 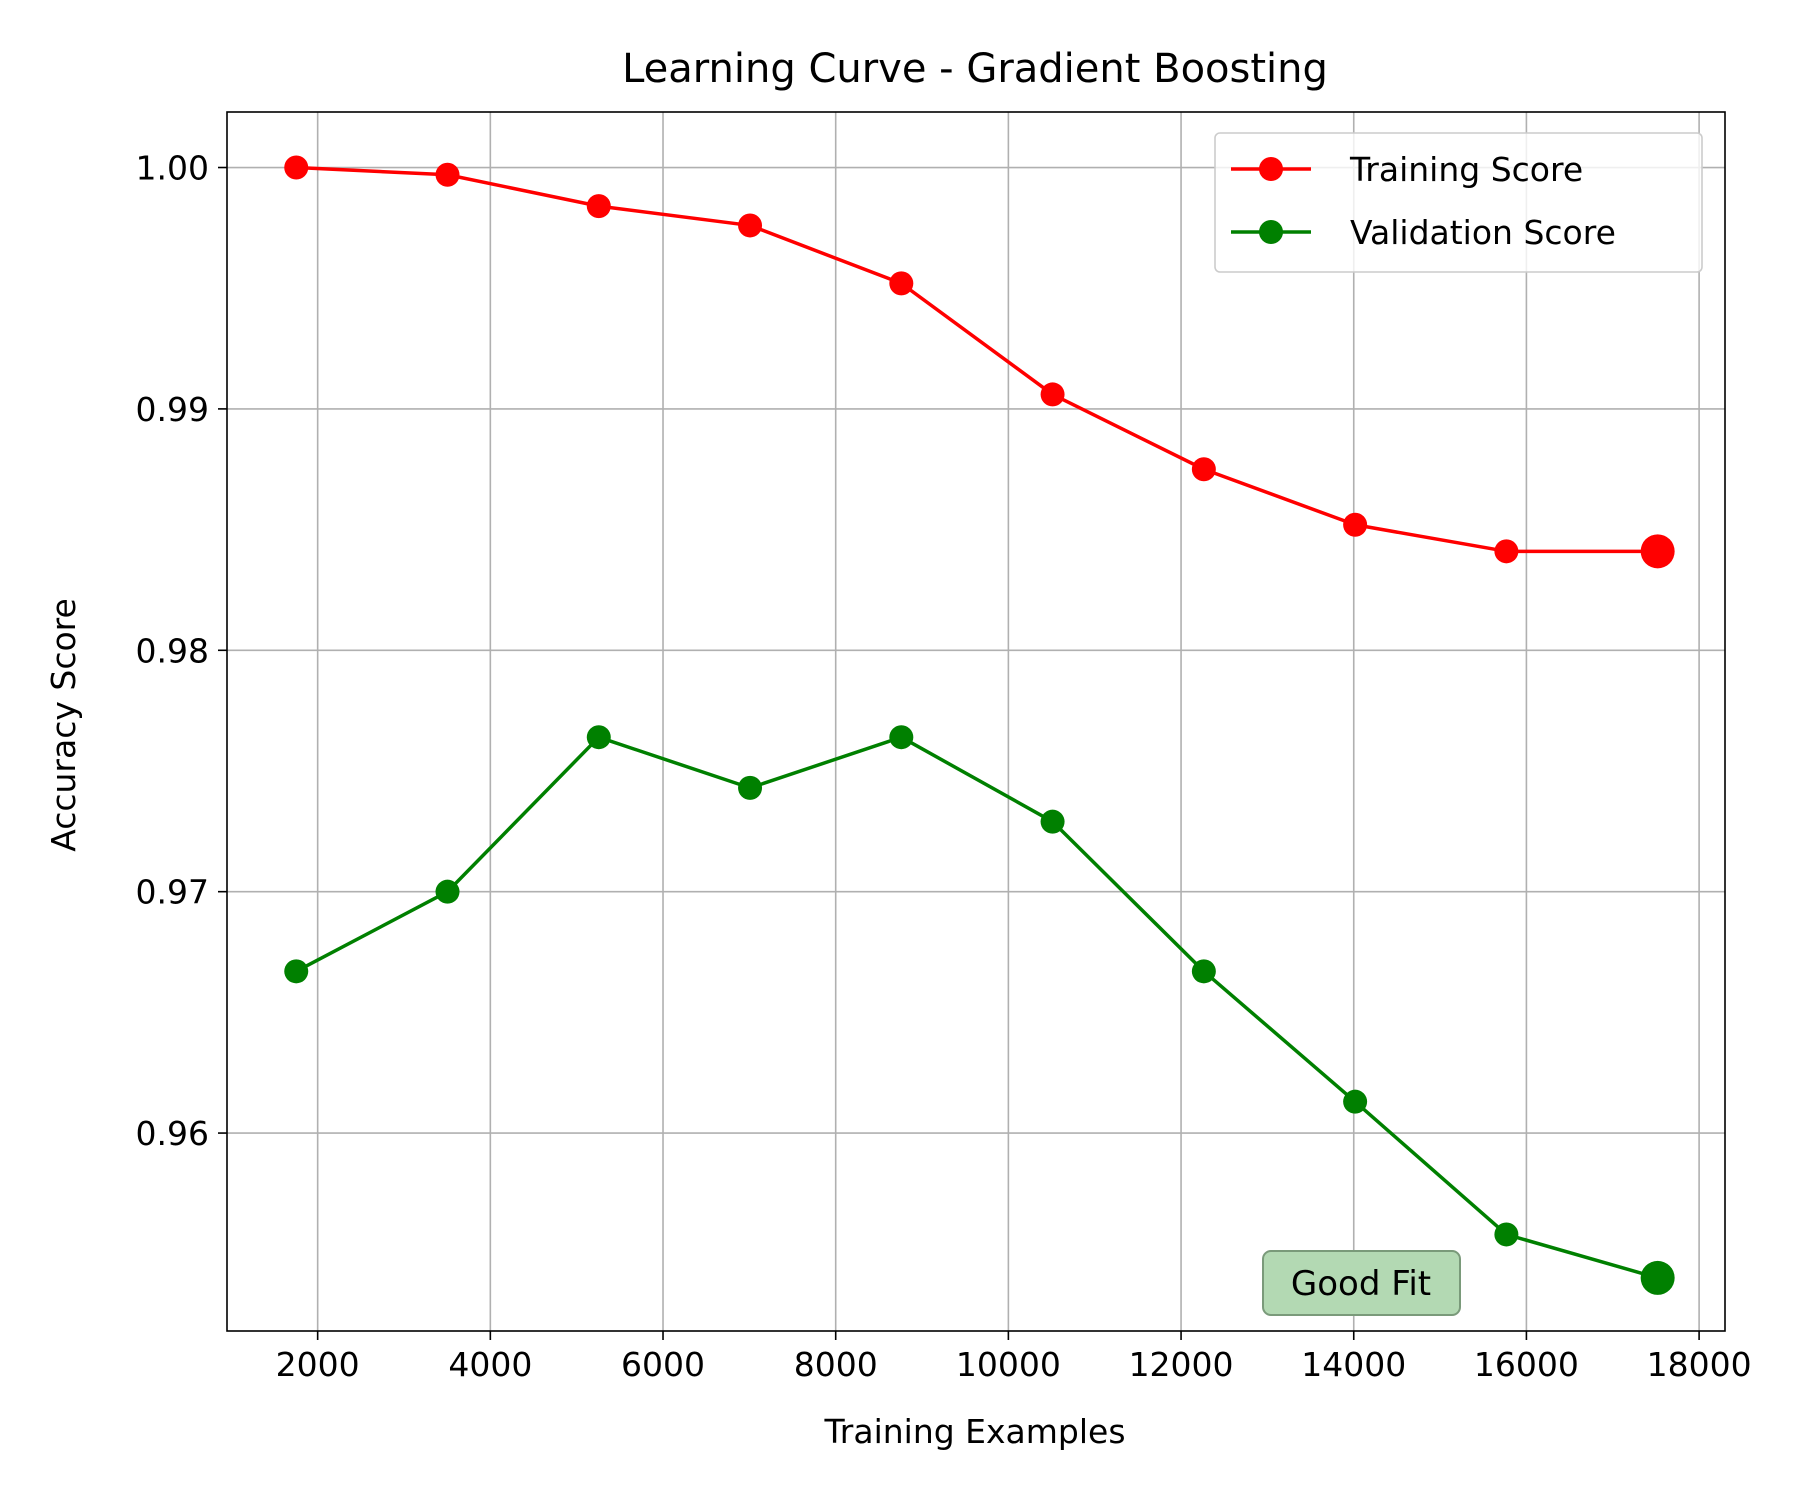 What do you see at coordinates (172, 409) in the screenshot?
I see `y-tick-label: 0.99` at bounding box center [172, 409].